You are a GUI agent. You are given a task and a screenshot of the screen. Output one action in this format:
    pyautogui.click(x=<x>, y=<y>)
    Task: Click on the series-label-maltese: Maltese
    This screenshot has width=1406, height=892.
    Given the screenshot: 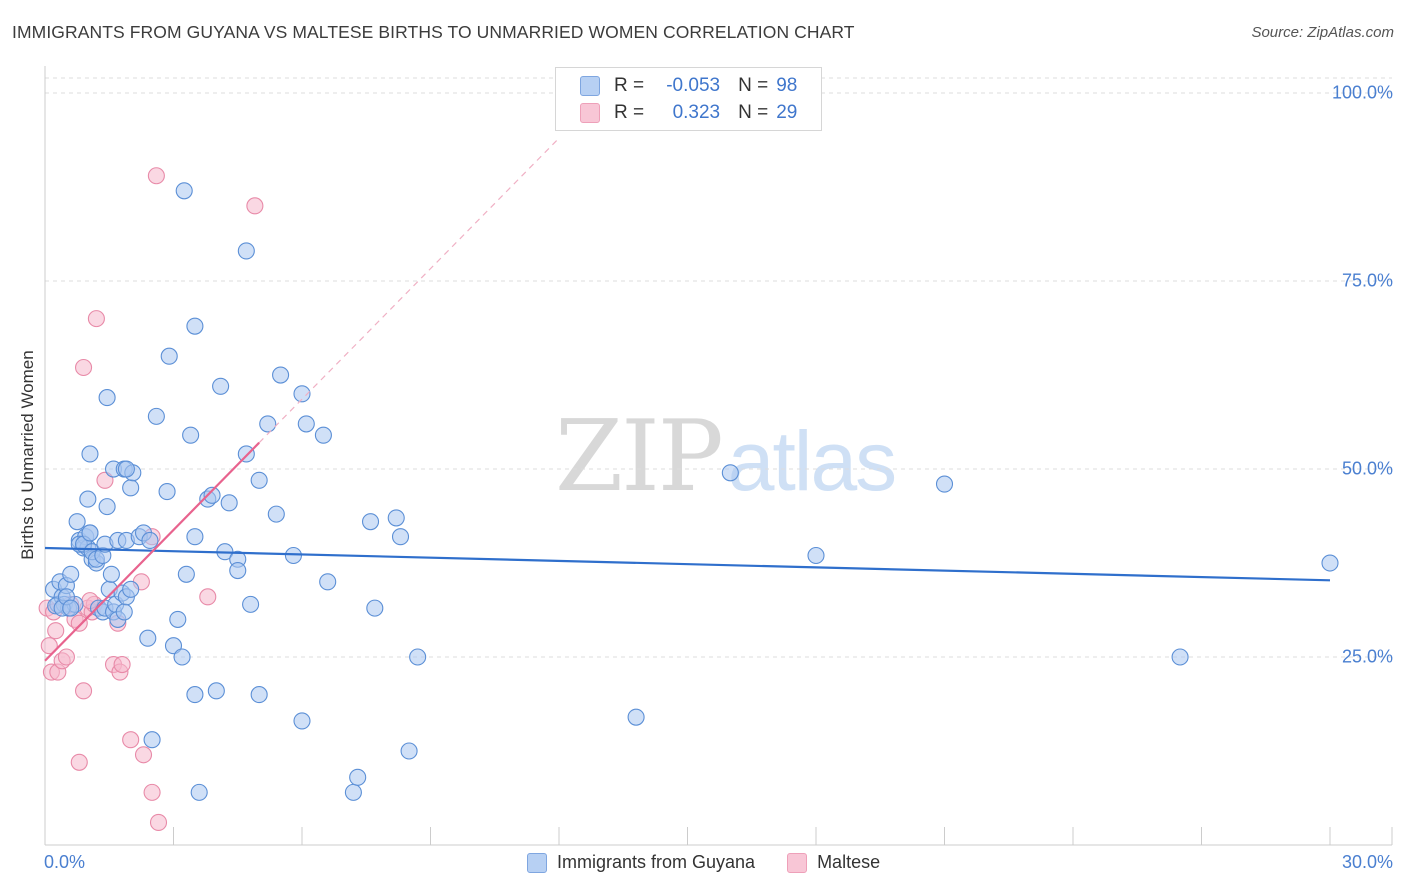 What is the action you would take?
    pyautogui.click(x=849, y=862)
    